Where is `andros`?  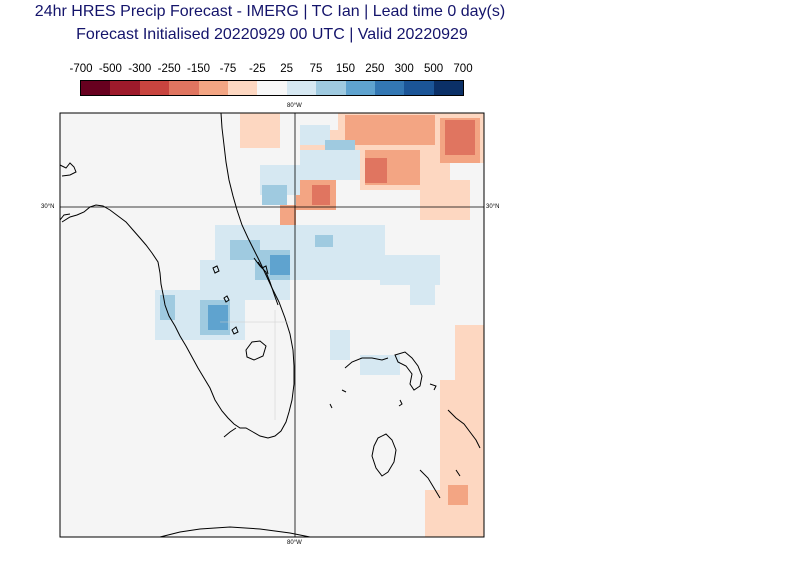
andros is located at coordinates (384, 455).